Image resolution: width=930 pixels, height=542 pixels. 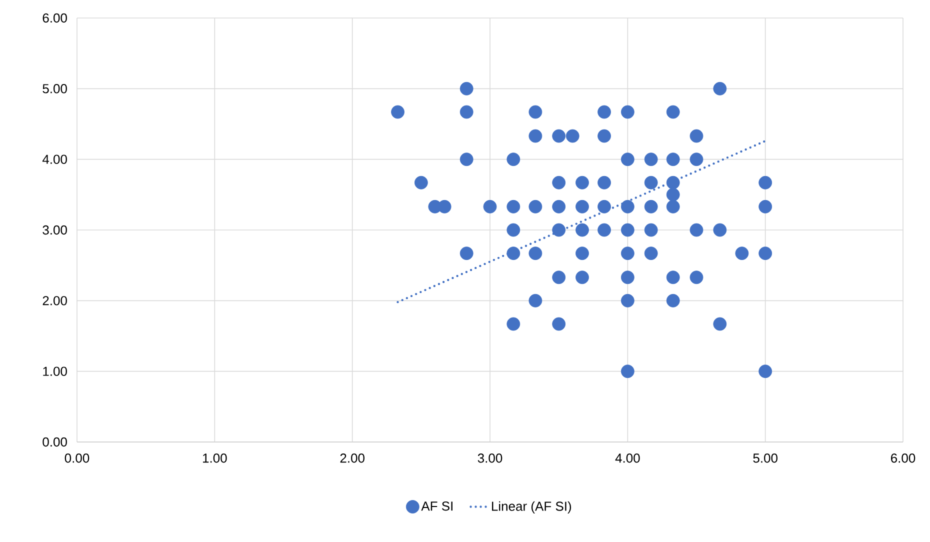 I want to click on y-tick-label: 3.00, so click(x=54, y=230).